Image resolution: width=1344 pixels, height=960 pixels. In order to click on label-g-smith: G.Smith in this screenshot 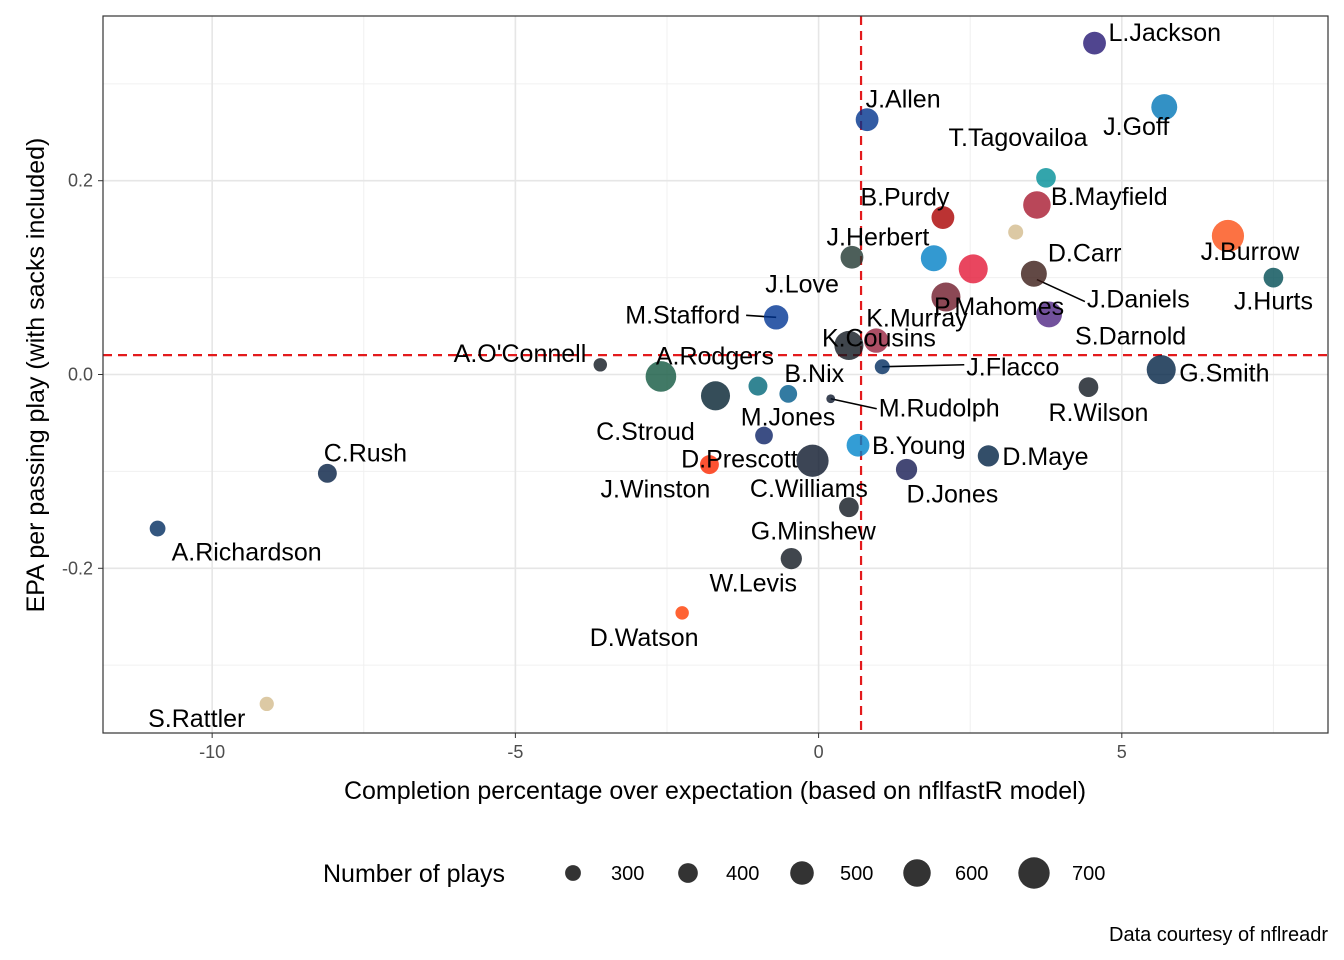, I will do `click(1224, 374)`.